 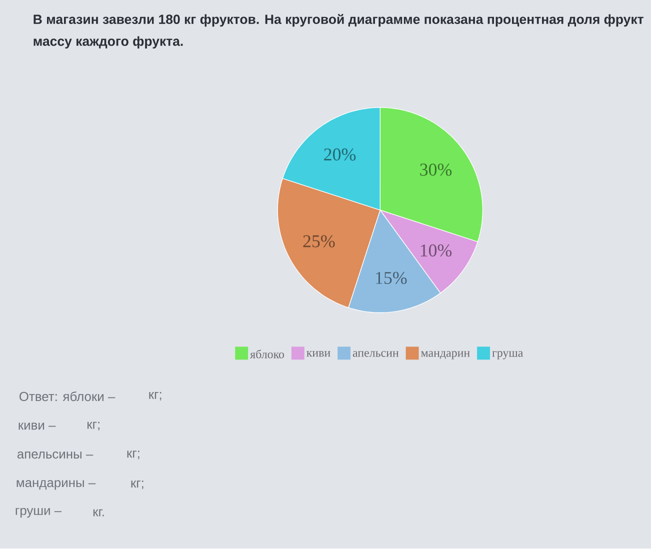 I want to click on legend-label: яблоко, so click(x=267, y=354).